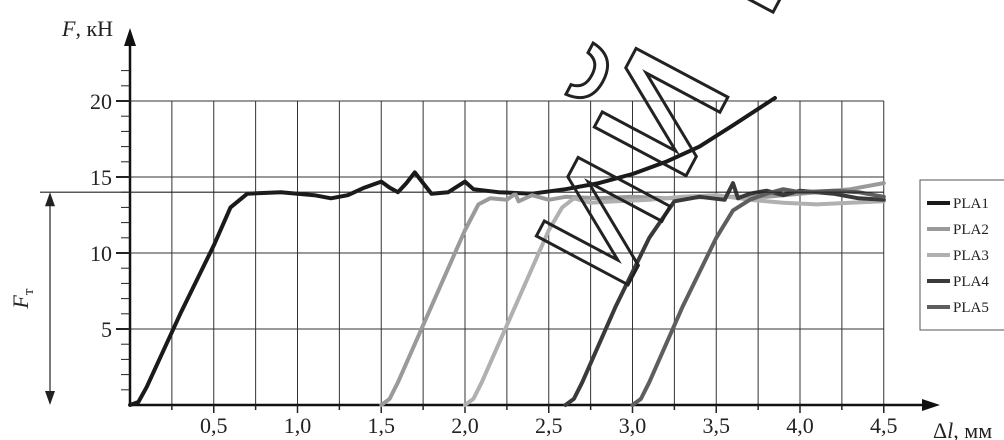 The height and width of the screenshot is (440, 1004). What do you see at coordinates (633, 425) in the screenshot?
I see `x-tick-label: 3,0` at bounding box center [633, 425].